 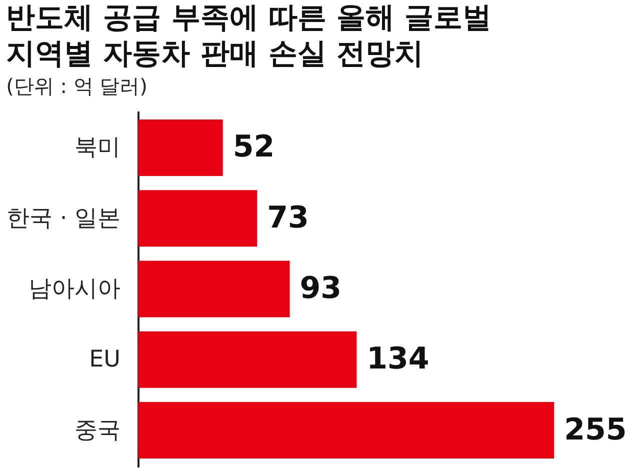 I want to click on y-tick-label: 한국 · 일본, so click(x=63, y=218).